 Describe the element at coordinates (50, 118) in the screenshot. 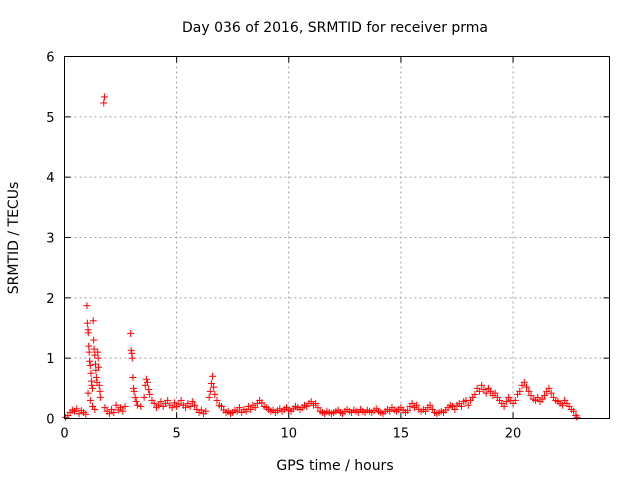

I see `y-tick-label: 5` at that location.